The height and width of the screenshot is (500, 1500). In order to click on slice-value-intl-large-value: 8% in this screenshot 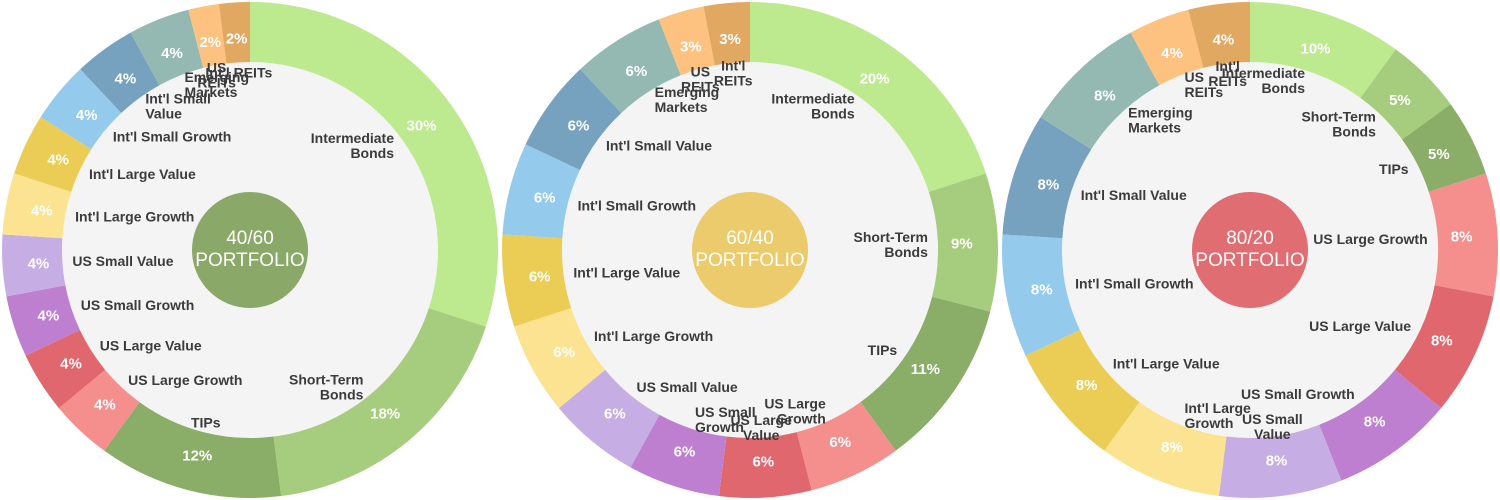, I will do `click(1087, 385)`.